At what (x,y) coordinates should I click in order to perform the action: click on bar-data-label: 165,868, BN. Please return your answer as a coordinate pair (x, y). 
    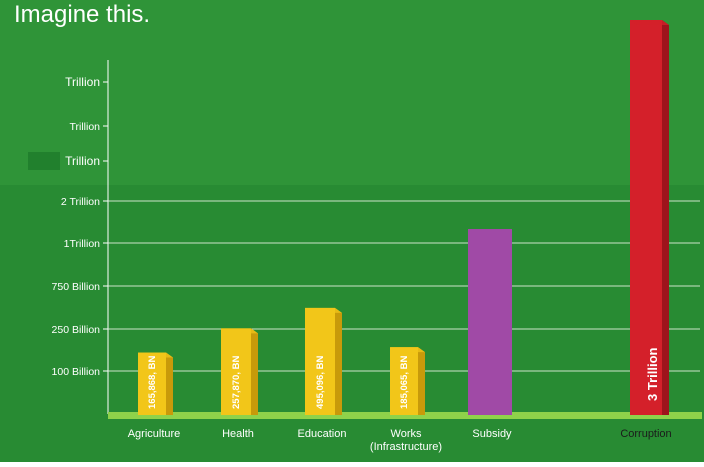
    Looking at the image, I should click on (152, 382).